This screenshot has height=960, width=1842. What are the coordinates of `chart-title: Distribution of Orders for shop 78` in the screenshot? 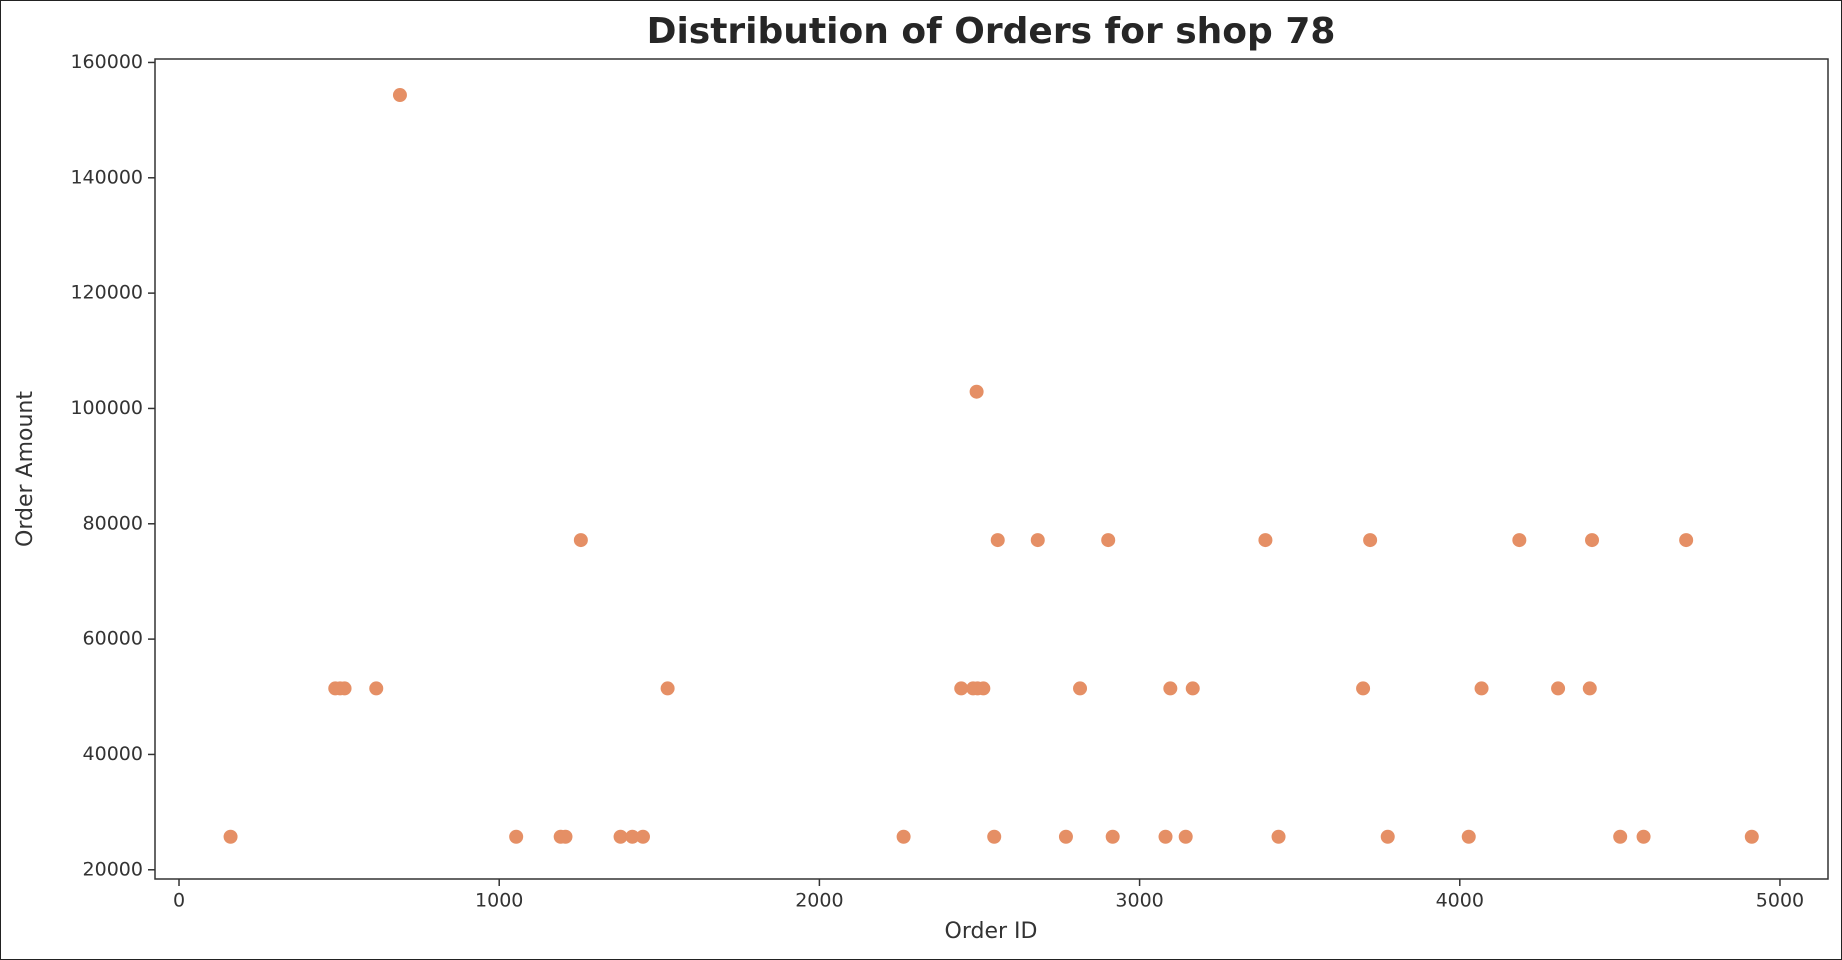 It's located at (991, 31).